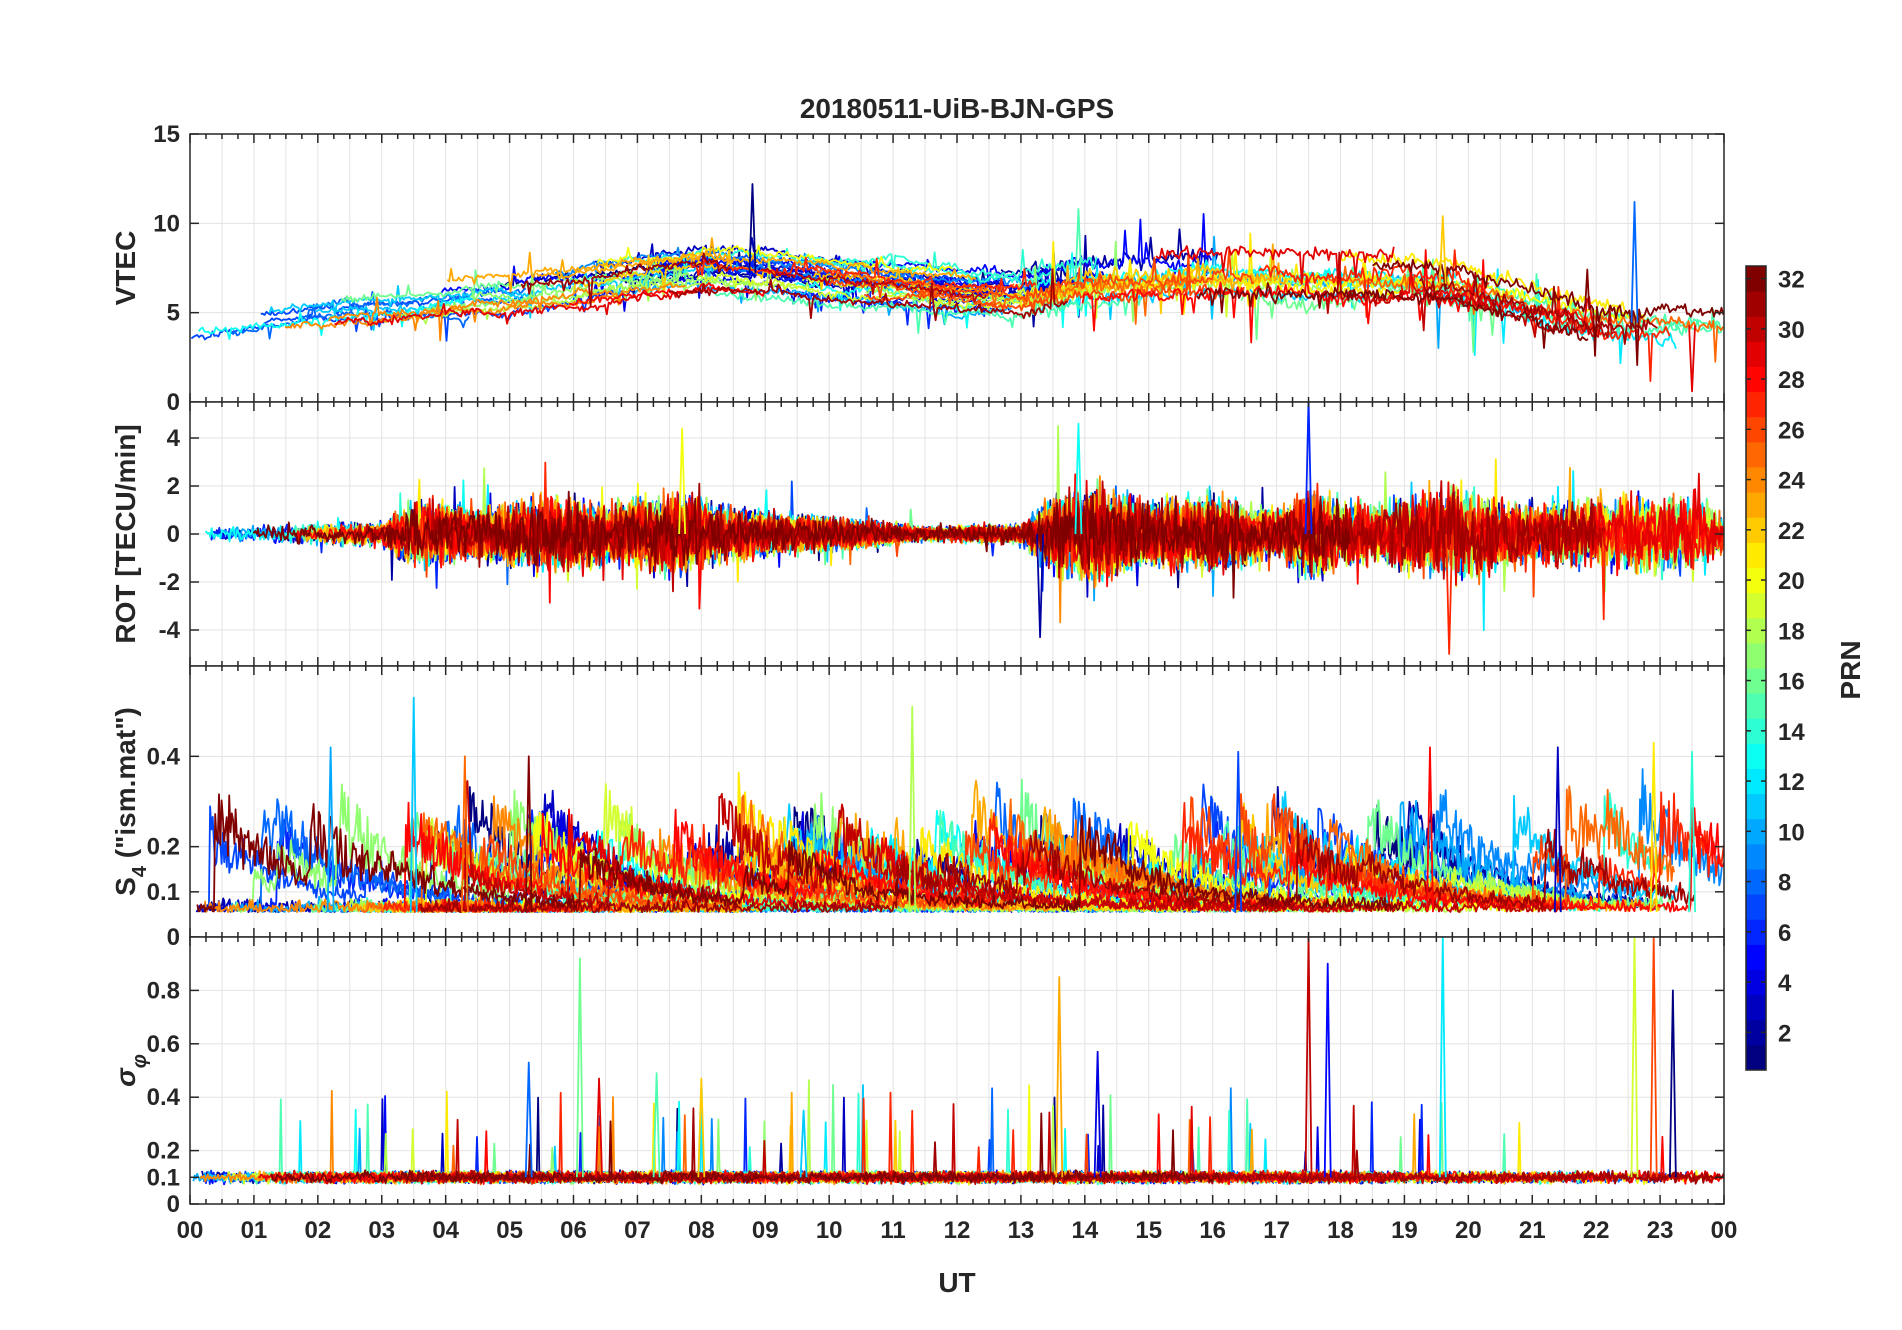 Image resolution: width=1902 pixels, height=1330 pixels. I want to click on colorbar-frame, so click(1756, 668).